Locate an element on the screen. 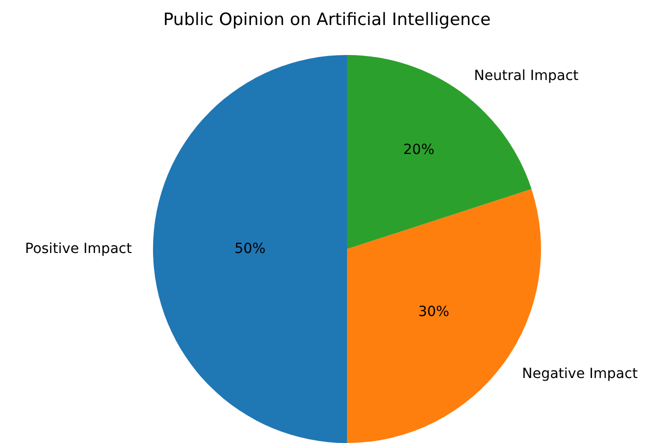  pie-slice is located at coordinates (439, 152).